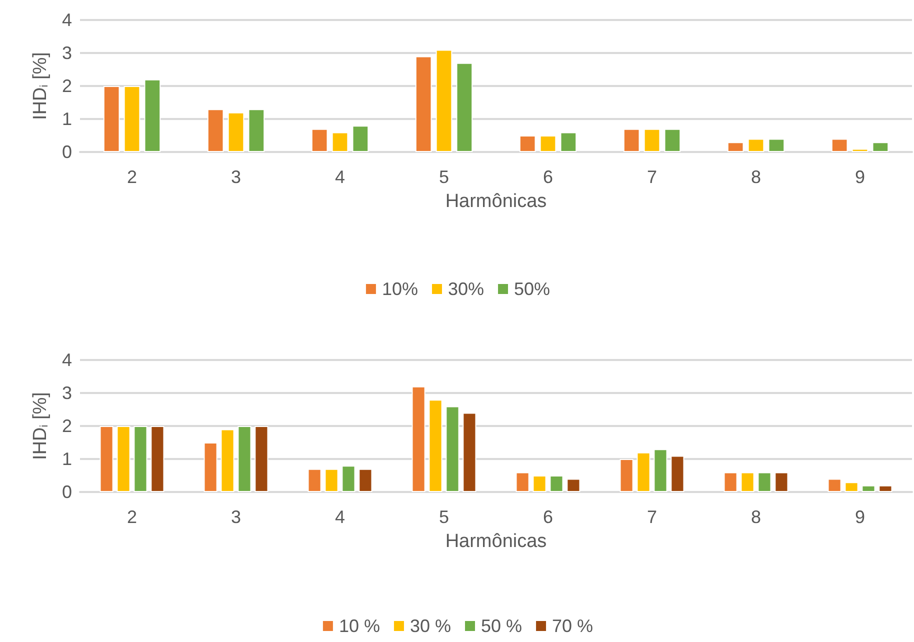 This screenshot has width=914, height=642. Describe the element at coordinates (359, 626) in the screenshot. I see `legend-label: 10 %` at that location.